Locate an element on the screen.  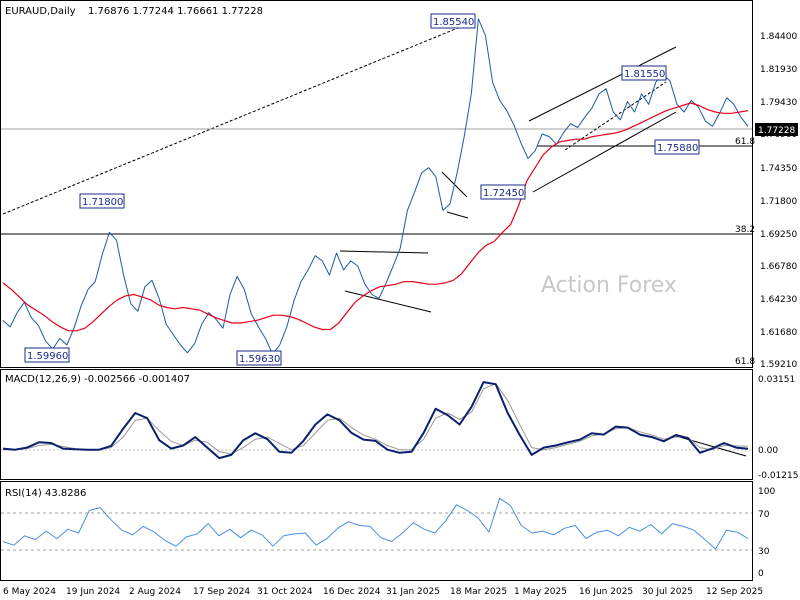
fib-label-38-2: 38.2 is located at coordinates (745, 230).